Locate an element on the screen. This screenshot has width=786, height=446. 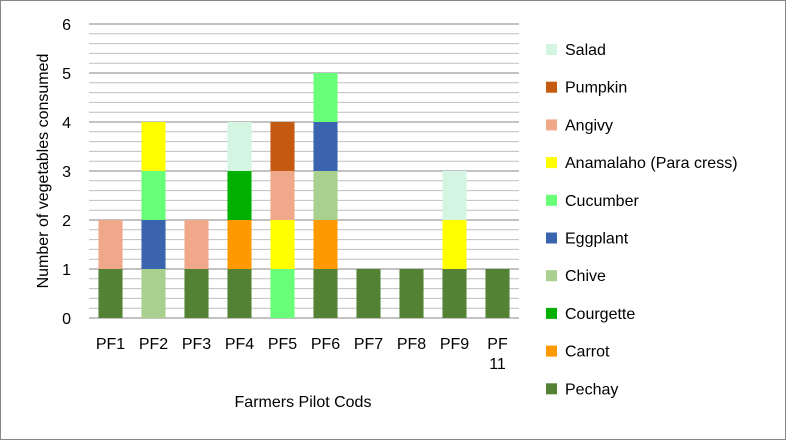
x-tick-labels: PF1 PF2 PF3 PF4 PF5 PF6 PF7 PF8 PF9 PF 11 is located at coordinates (302, 354).